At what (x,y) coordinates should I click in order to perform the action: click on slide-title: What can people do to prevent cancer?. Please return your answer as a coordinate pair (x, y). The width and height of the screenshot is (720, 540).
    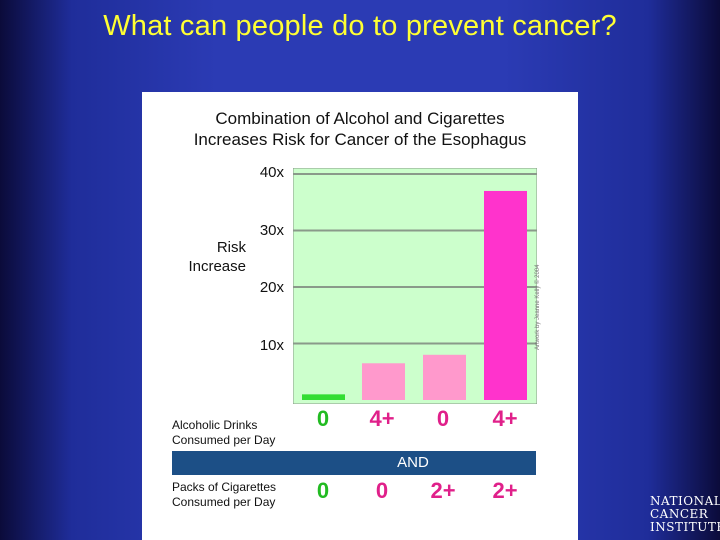
    Looking at the image, I should click on (360, 26).